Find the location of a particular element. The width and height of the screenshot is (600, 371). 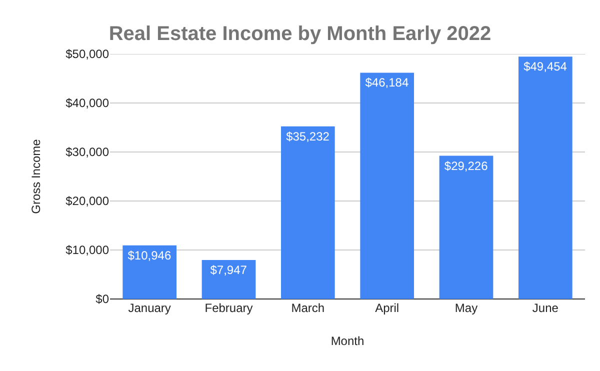

x-tick-label: June is located at coordinates (545, 308).